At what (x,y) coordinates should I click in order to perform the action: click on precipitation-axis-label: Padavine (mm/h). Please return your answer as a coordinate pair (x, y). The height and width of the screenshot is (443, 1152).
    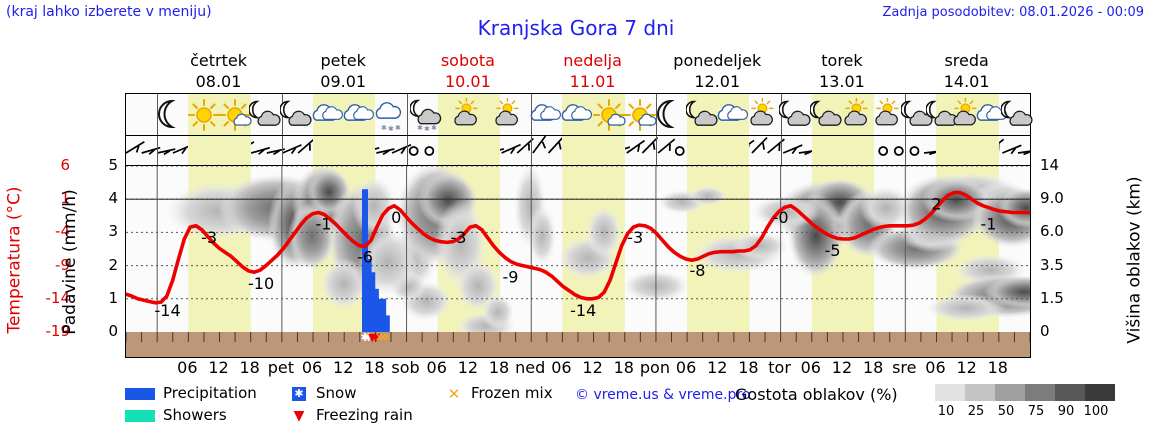
    Looking at the image, I should click on (70, 262).